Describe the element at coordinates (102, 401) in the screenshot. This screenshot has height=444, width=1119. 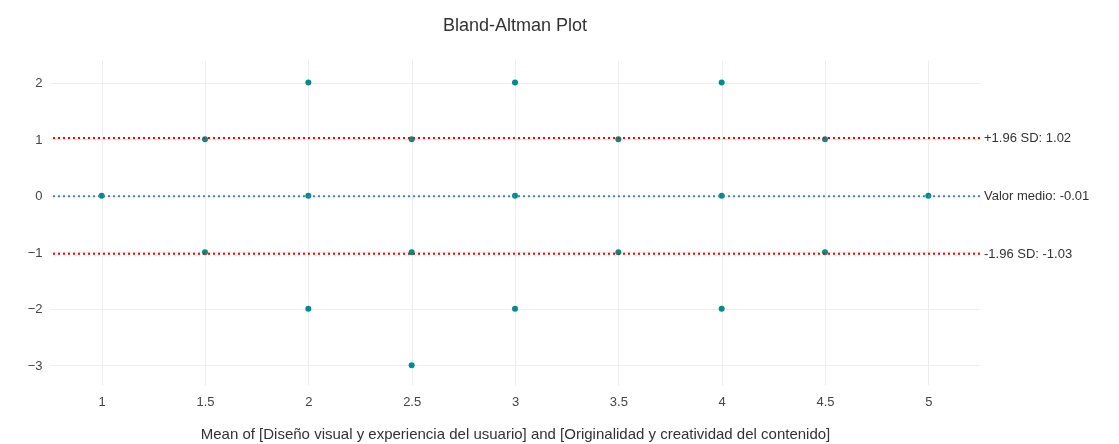
I see `x-tick-label: 1` at that location.